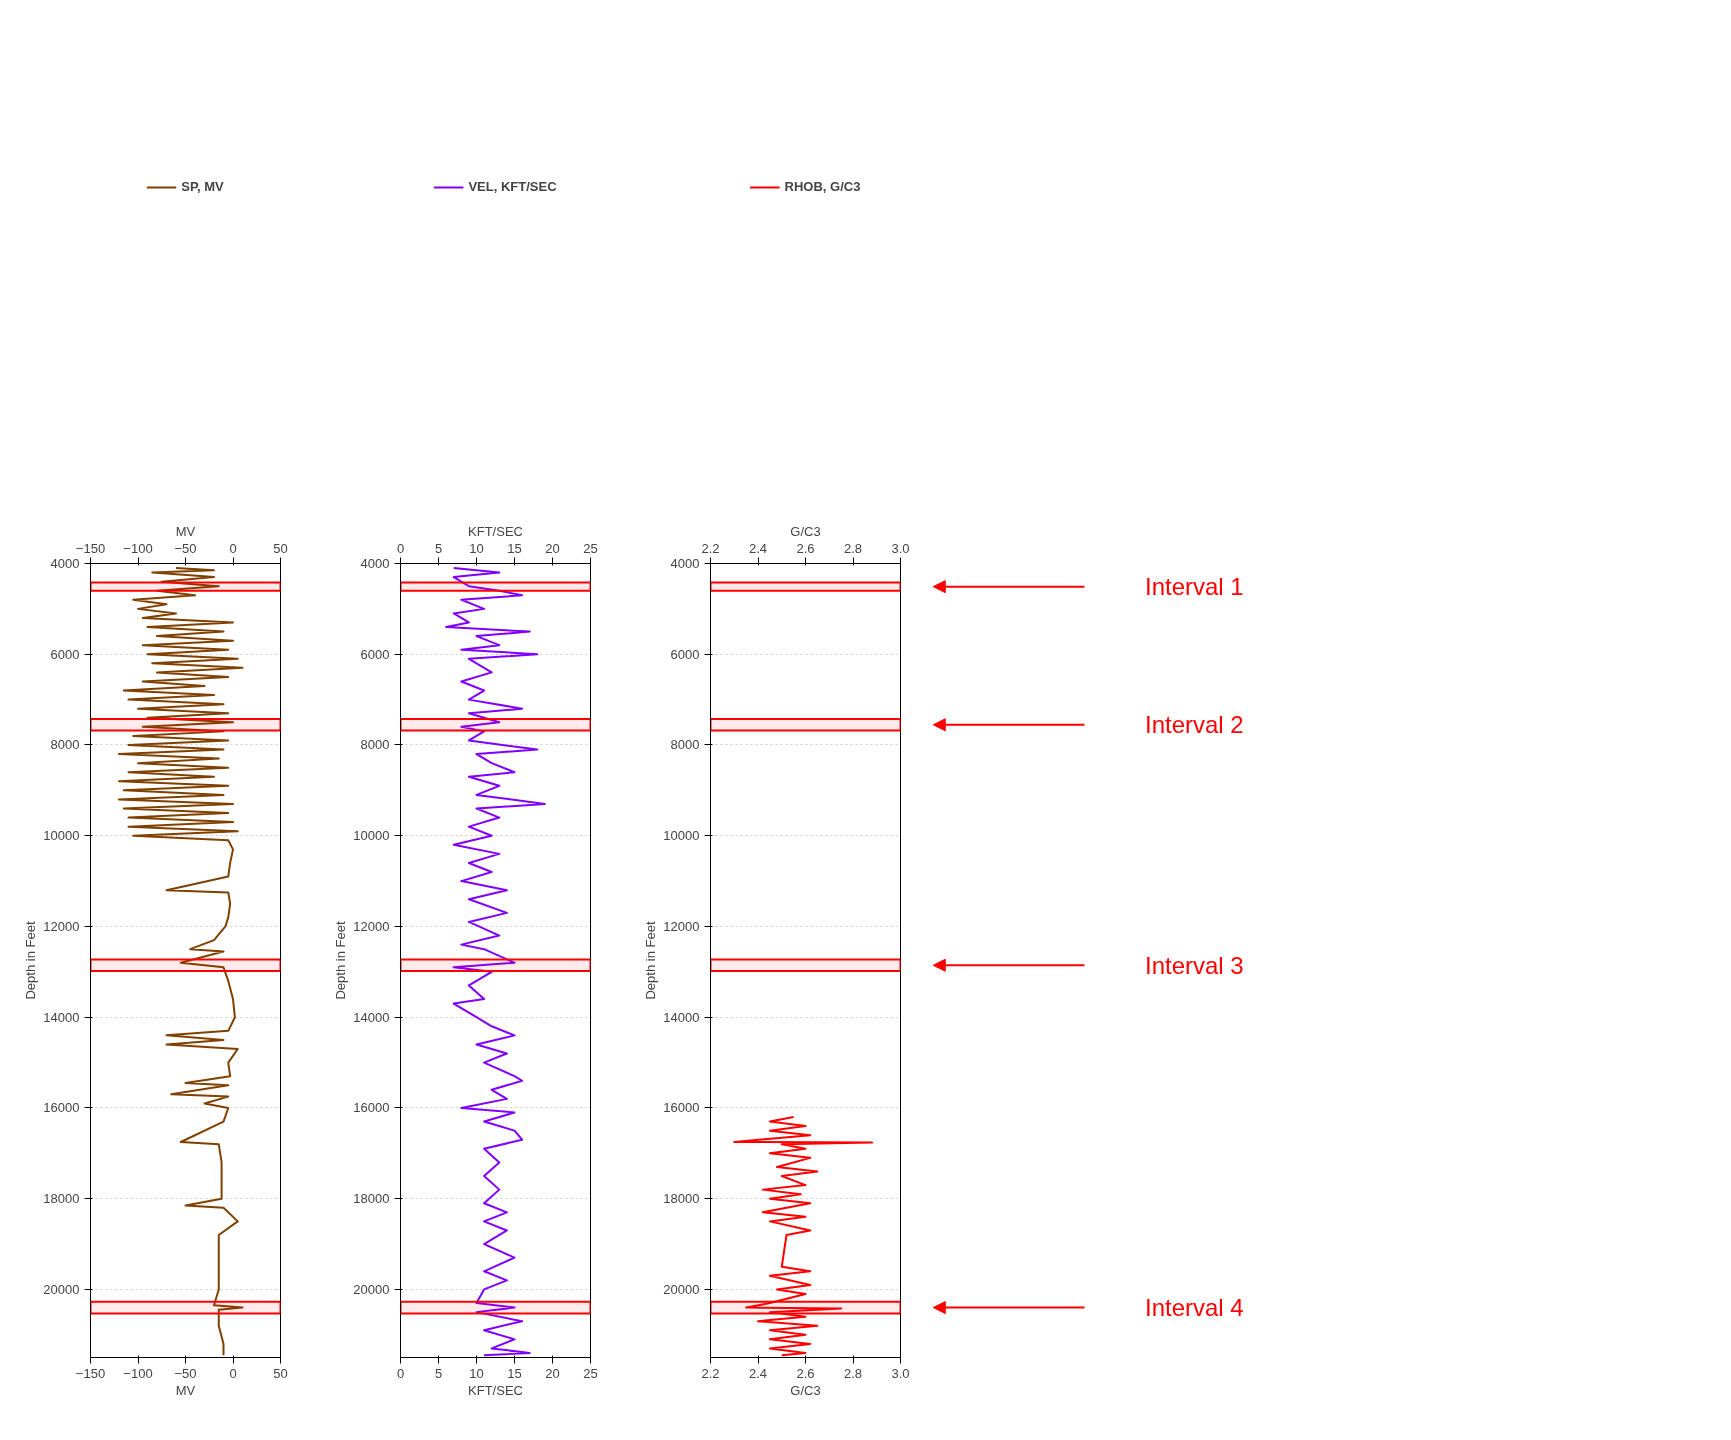 This screenshot has height=1440, width=1731. I want to click on x-tick-label: 20, so click(552, 548).